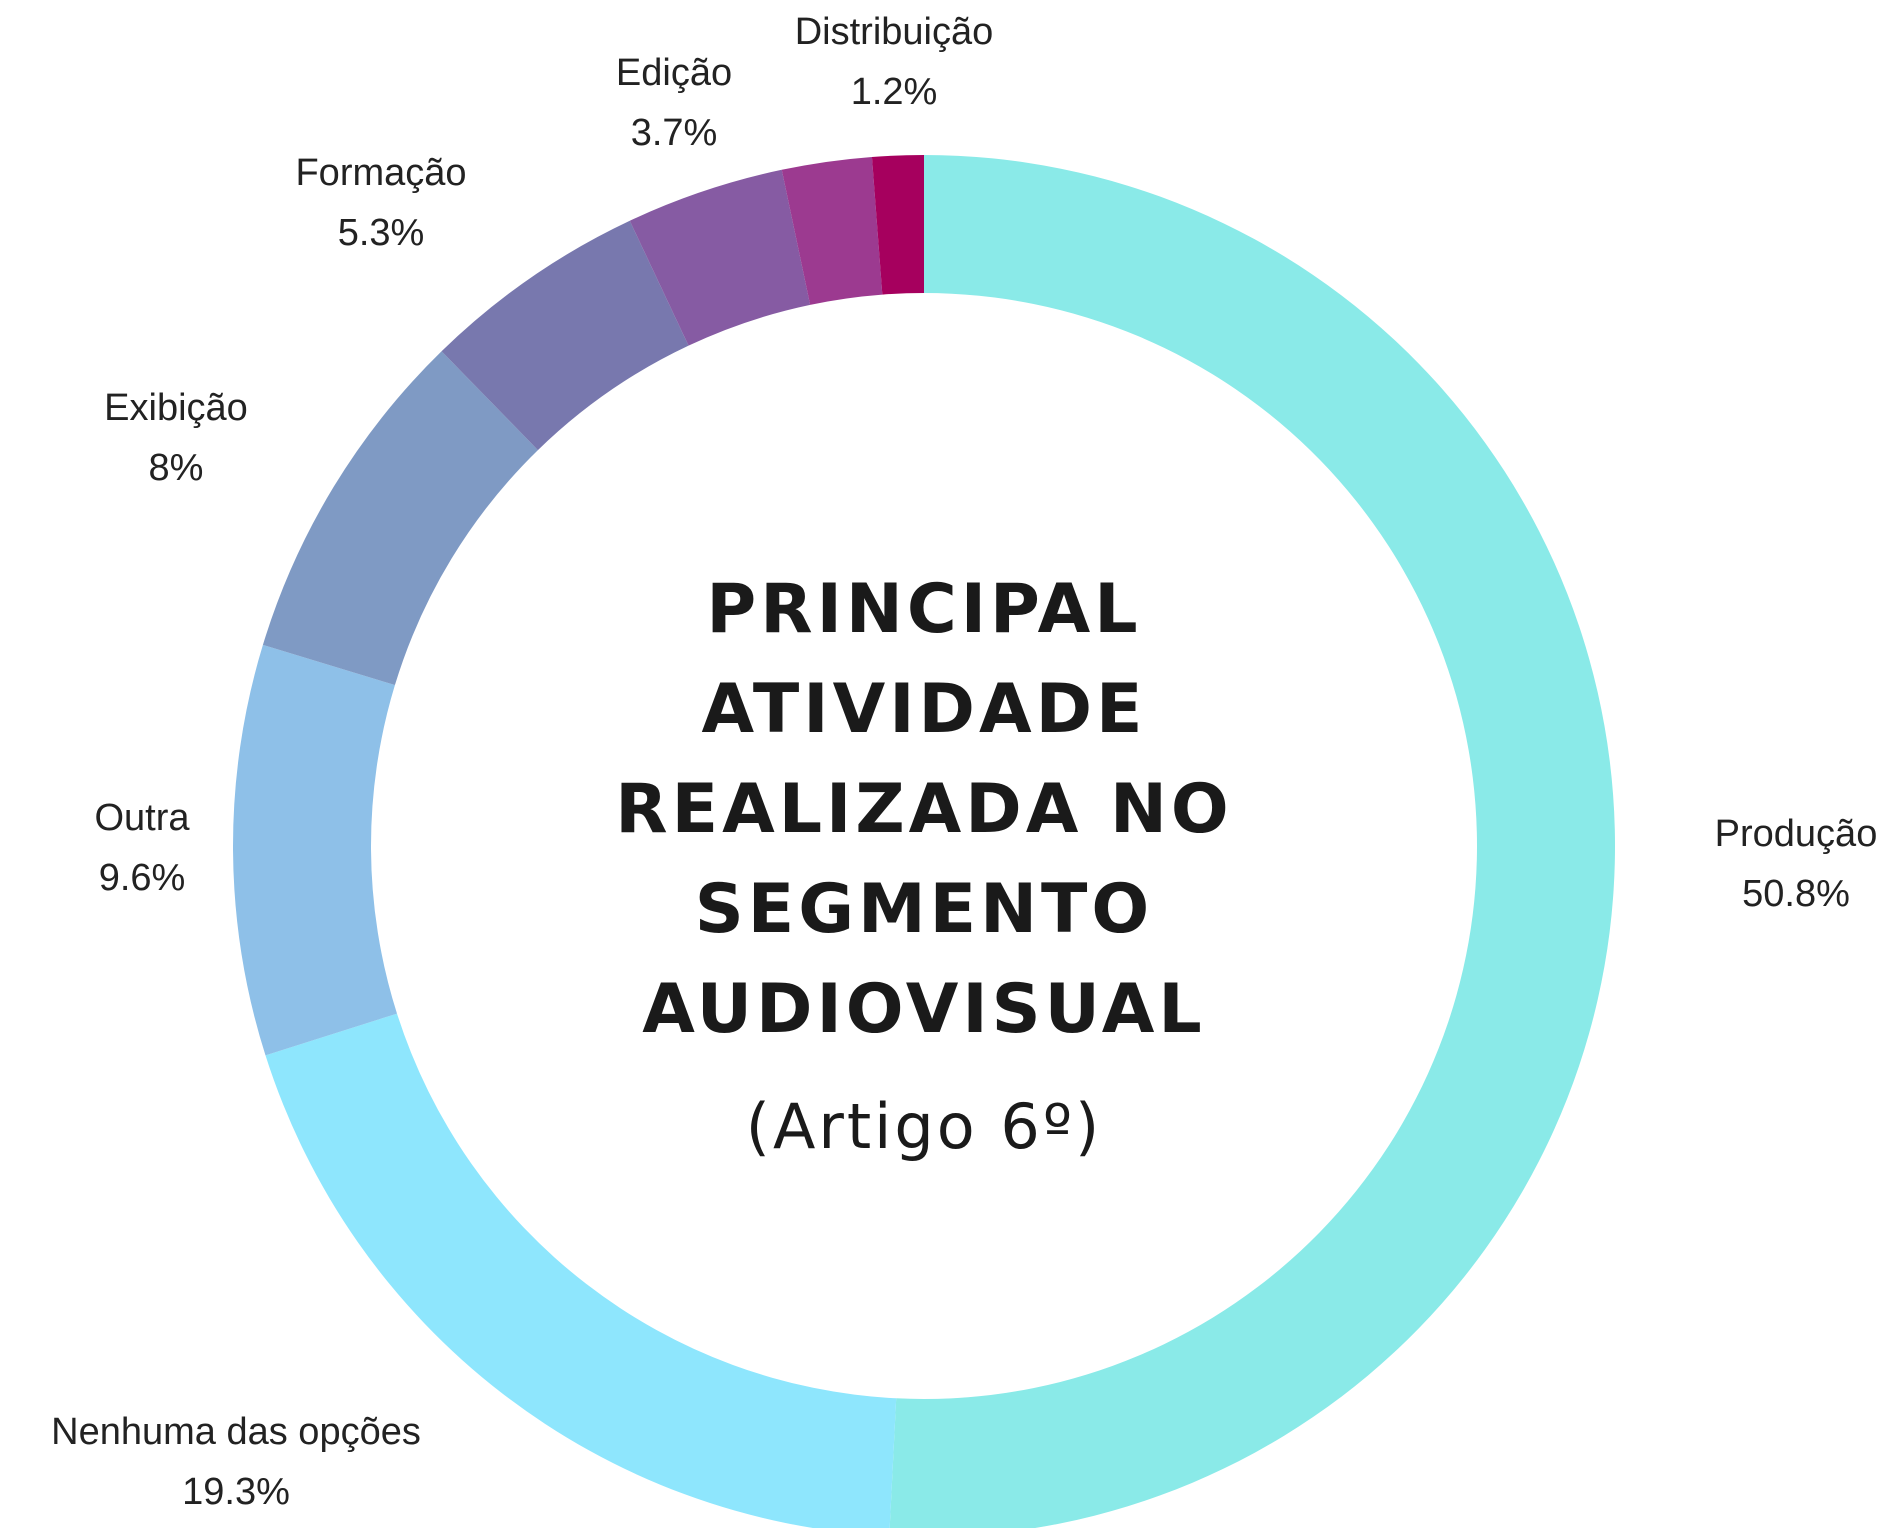 The height and width of the screenshot is (1528, 1891). Describe the element at coordinates (924, 1126) in the screenshot. I see `chart-subtitle: (Artigo 6º)` at that location.